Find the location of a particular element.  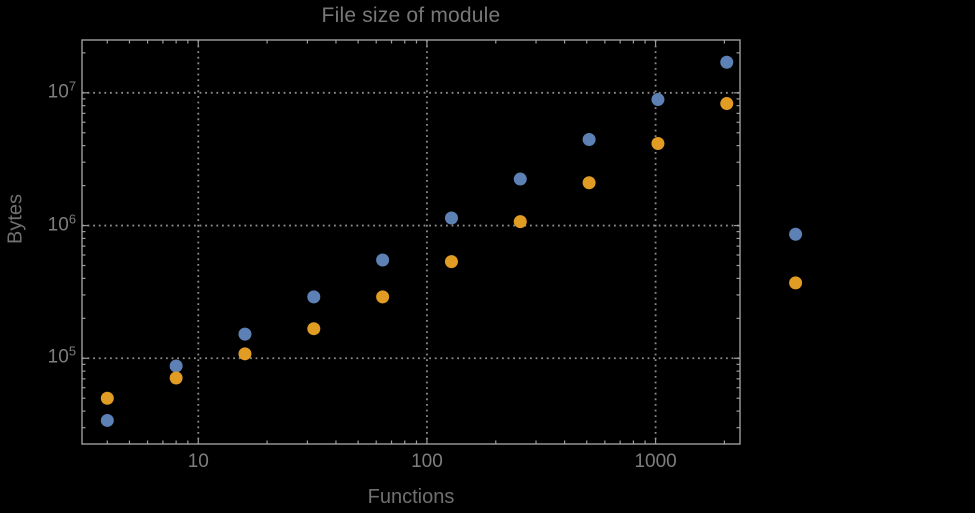

y-tick-label: 10⁵ is located at coordinates (61, 356).